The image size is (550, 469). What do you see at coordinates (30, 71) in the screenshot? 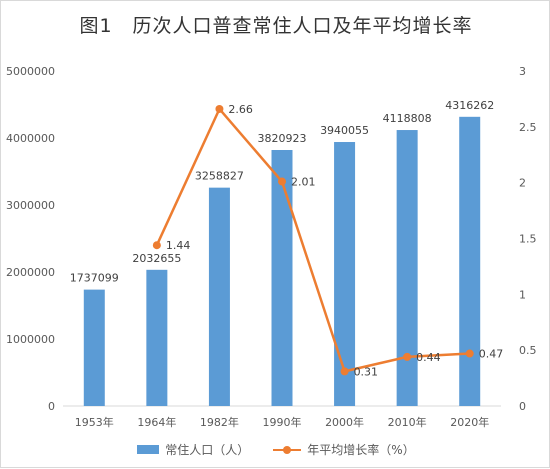
I see `y-left-tick-label: 5000000` at bounding box center [30, 71].